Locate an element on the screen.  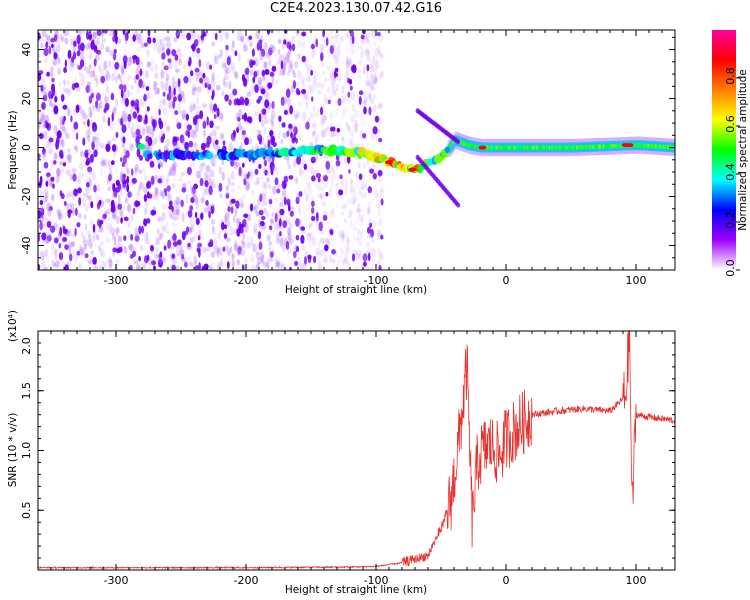
spectrogram-xlabel: Height of straight line (km) is located at coordinates (356, 290).